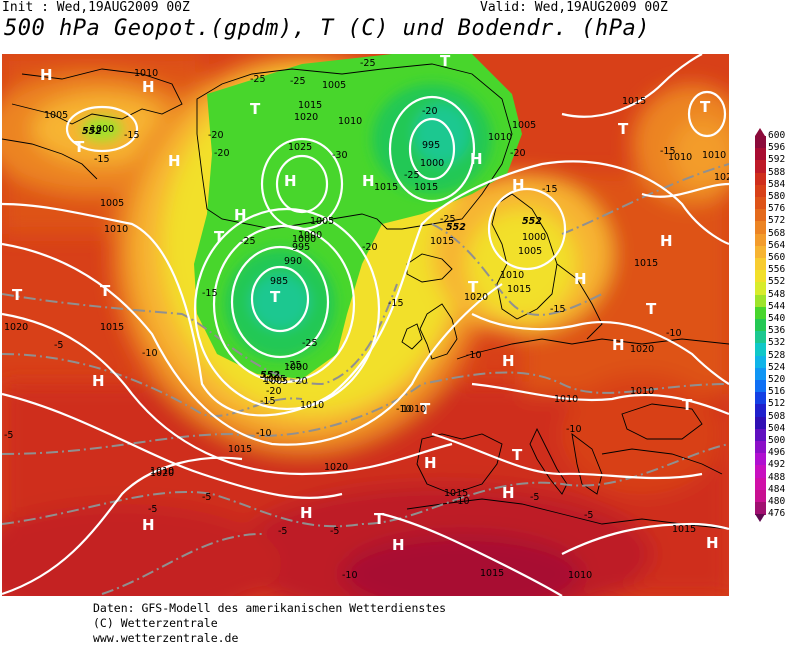 This screenshot has width=790, height=648. I want to click on svg-text: 552, so click(92, 131).